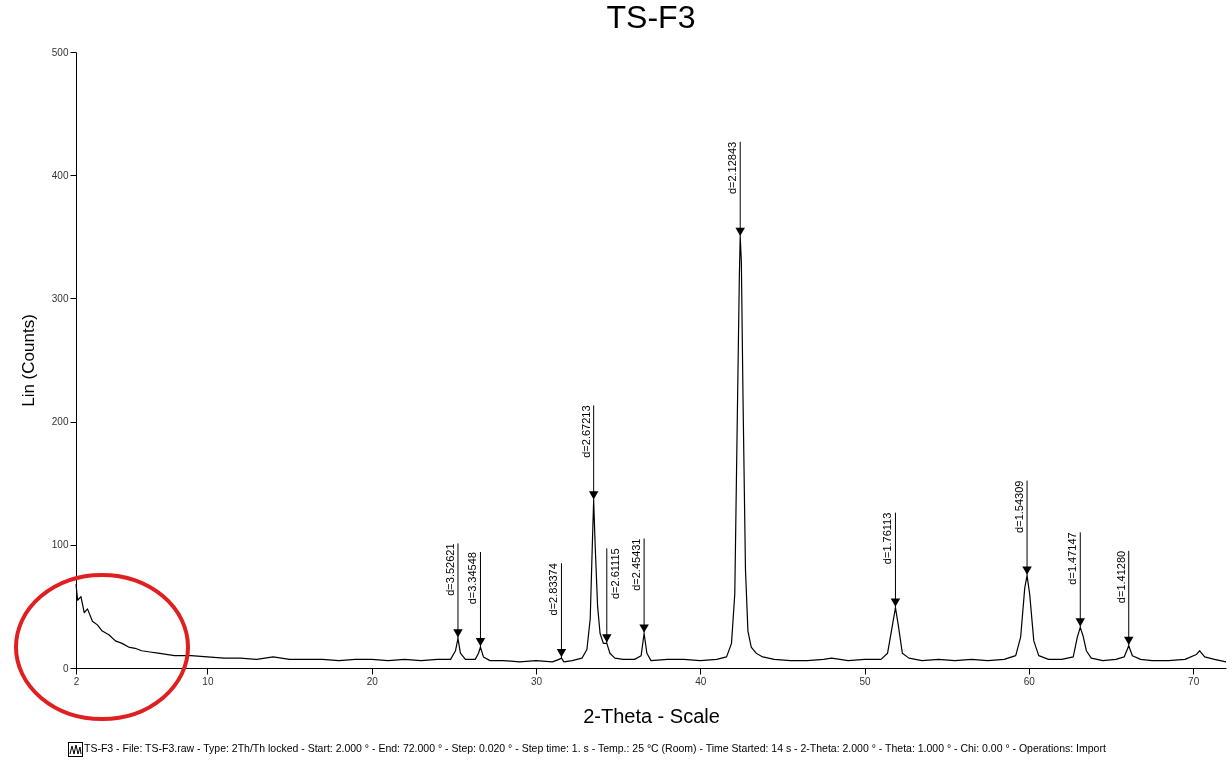 This screenshot has height=775, width=1232. What do you see at coordinates (1194, 681) in the screenshot?
I see `x-tick-label: 70` at bounding box center [1194, 681].